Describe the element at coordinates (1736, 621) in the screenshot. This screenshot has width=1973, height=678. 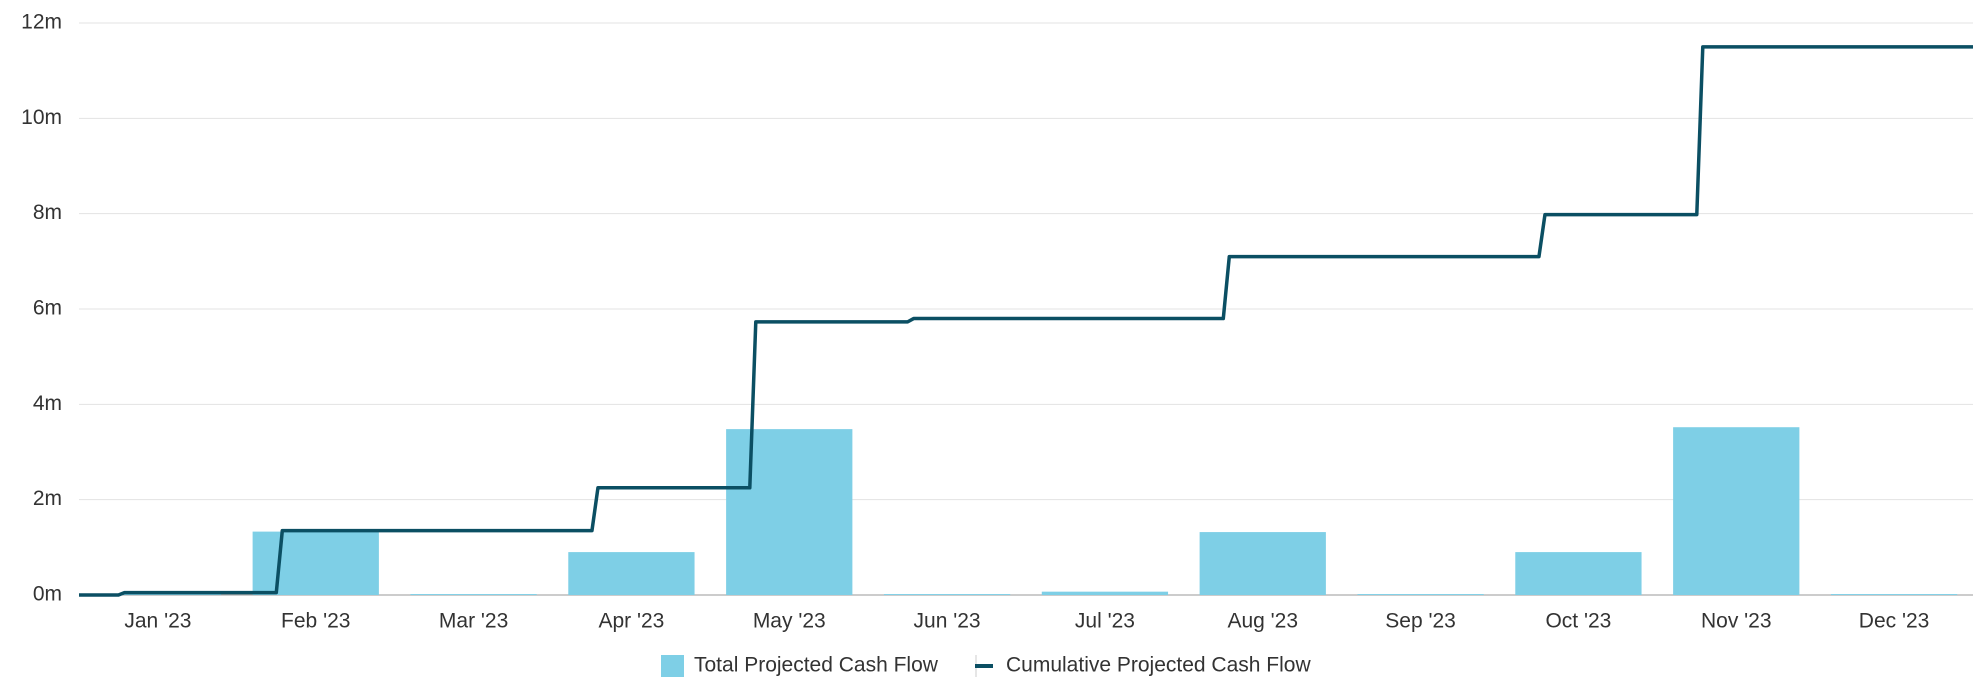
I see `x-tick-label: Nov '23` at that location.